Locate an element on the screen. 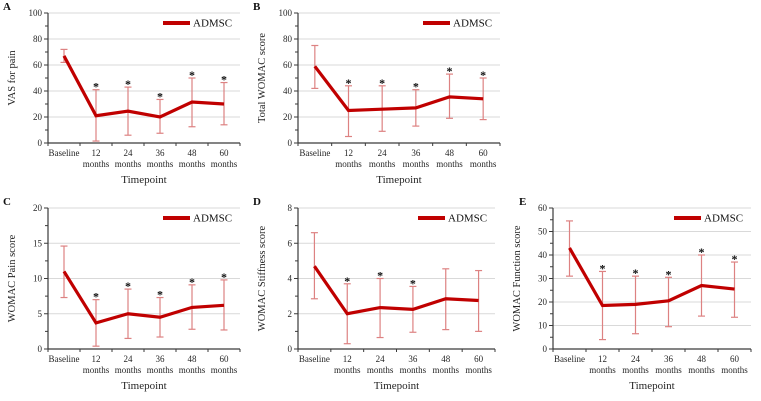 This screenshot has width=761, height=401. y-tick-label: 4 is located at coordinates (290, 279).